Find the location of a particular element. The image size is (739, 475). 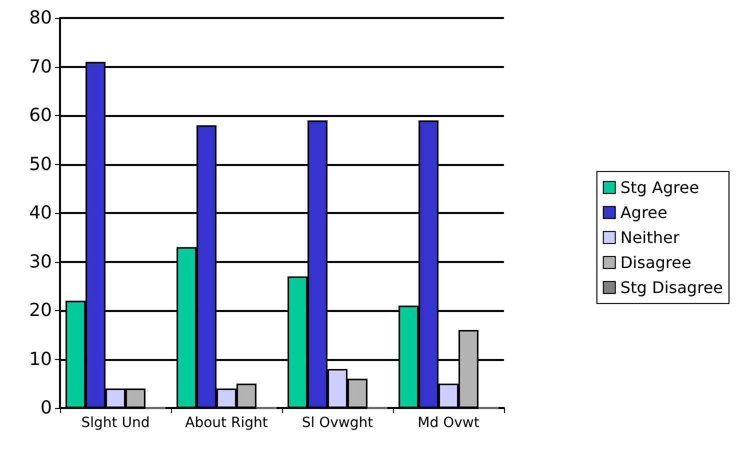

y-tick-label: 80 is located at coordinates (40, 18).